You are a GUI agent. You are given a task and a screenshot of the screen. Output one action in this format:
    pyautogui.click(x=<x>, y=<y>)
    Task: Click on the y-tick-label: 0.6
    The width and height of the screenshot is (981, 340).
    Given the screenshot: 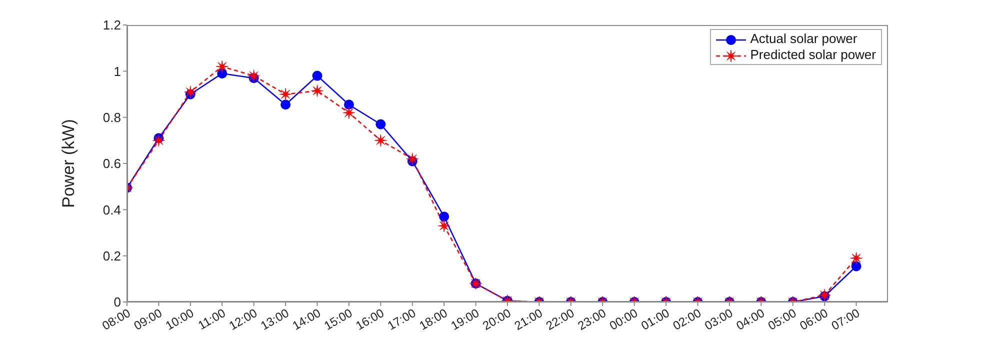 What is the action you would take?
    pyautogui.click(x=111, y=164)
    